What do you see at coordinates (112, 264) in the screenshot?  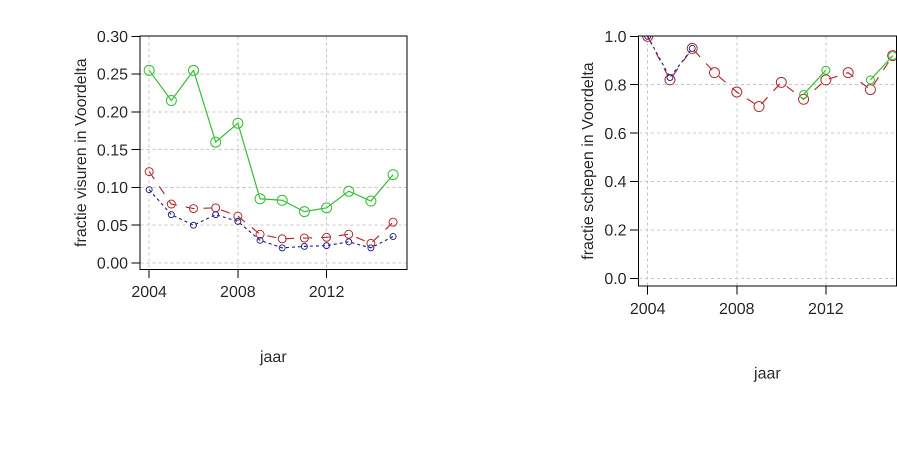 I see `y-tick-label: 0.00` at bounding box center [112, 264].